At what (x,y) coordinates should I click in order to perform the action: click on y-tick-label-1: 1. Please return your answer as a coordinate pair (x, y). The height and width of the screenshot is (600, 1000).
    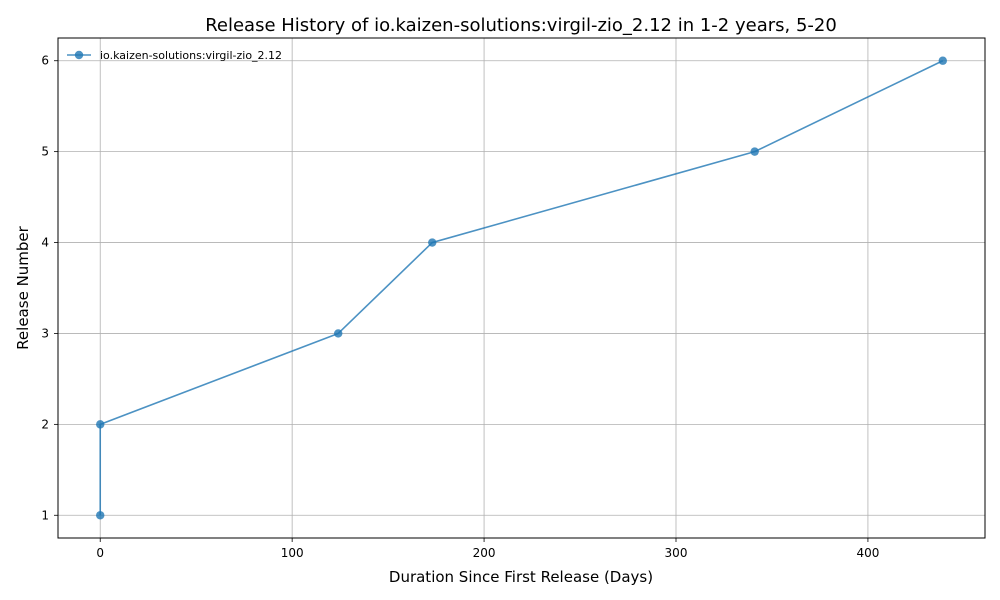
    Looking at the image, I should click on (45, 515).